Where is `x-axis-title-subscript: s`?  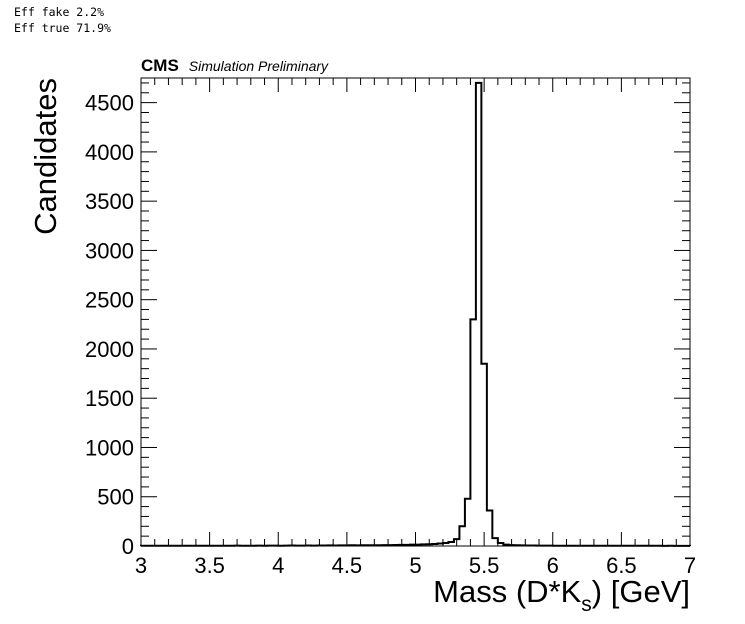
x-axis-title-subscript: s is located at coordinates (586, 604).